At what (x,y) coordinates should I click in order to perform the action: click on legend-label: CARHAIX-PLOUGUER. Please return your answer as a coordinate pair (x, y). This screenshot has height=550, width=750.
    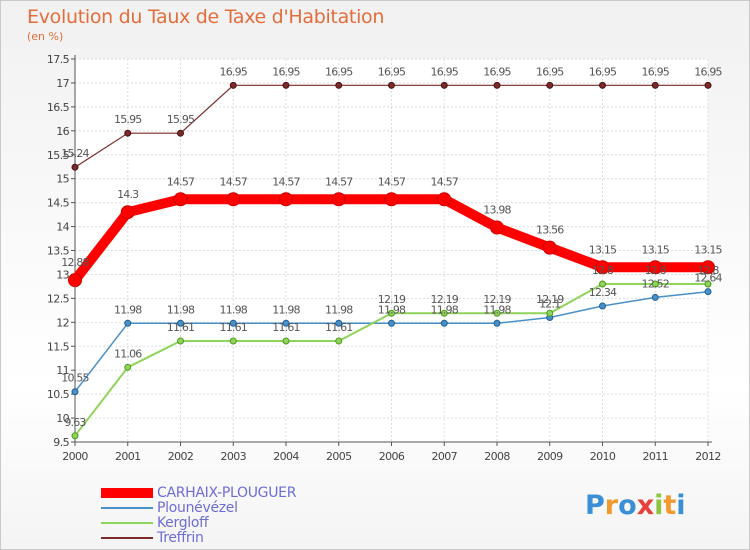
    Looking at the image, I should click on (227, 493).